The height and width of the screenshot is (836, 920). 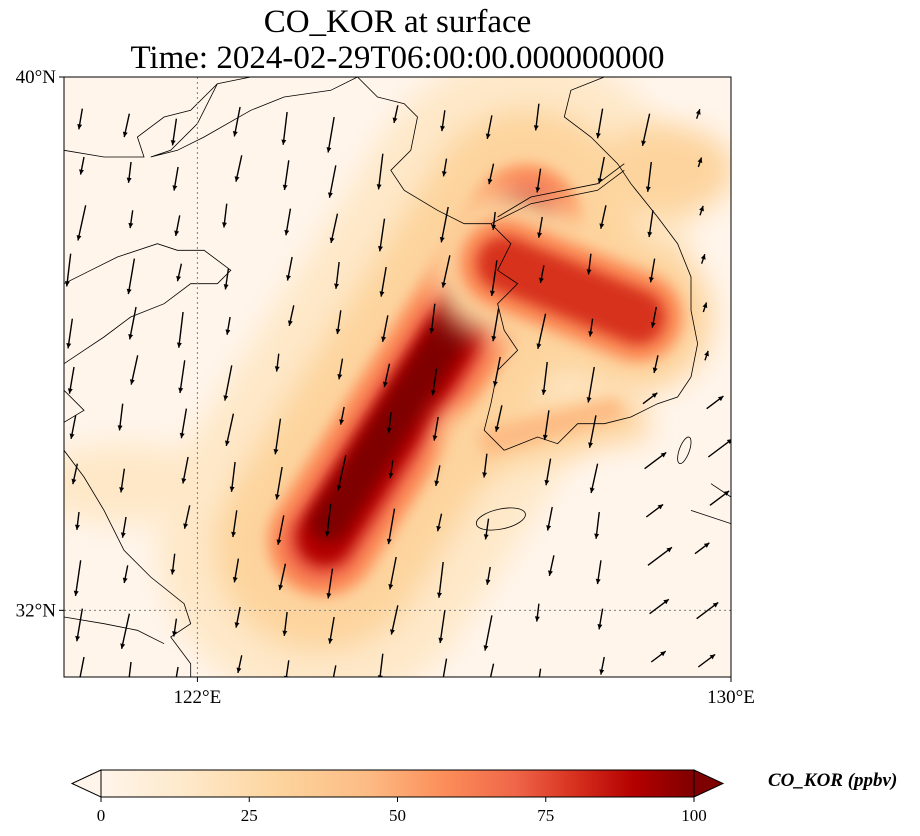 What do you see at coordinates (694, 815) in the screenshot?
I see `colorbar-tick-label: 100` at bounding box center [694, 815].